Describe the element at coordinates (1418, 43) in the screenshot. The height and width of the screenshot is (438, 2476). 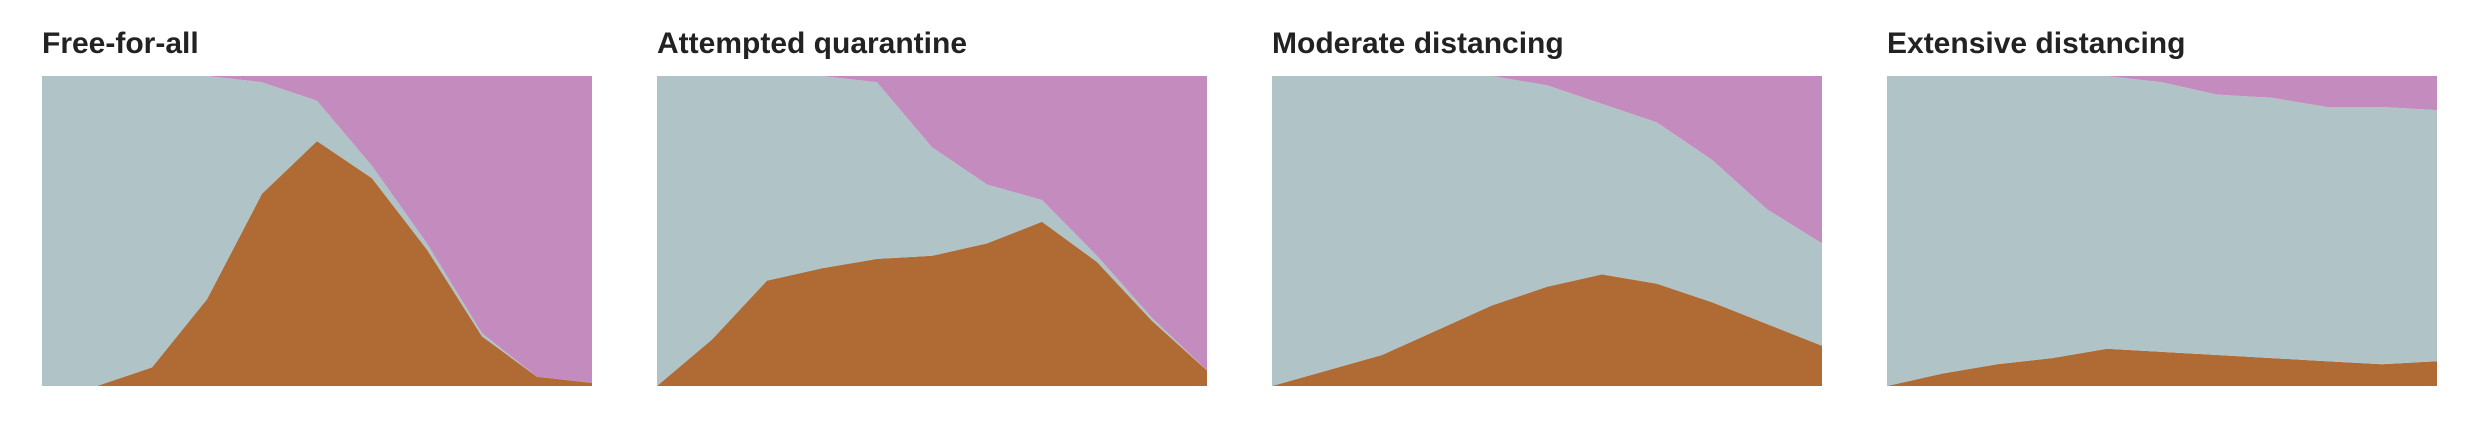
I see `chart-title: Moderate distancing` at that location.